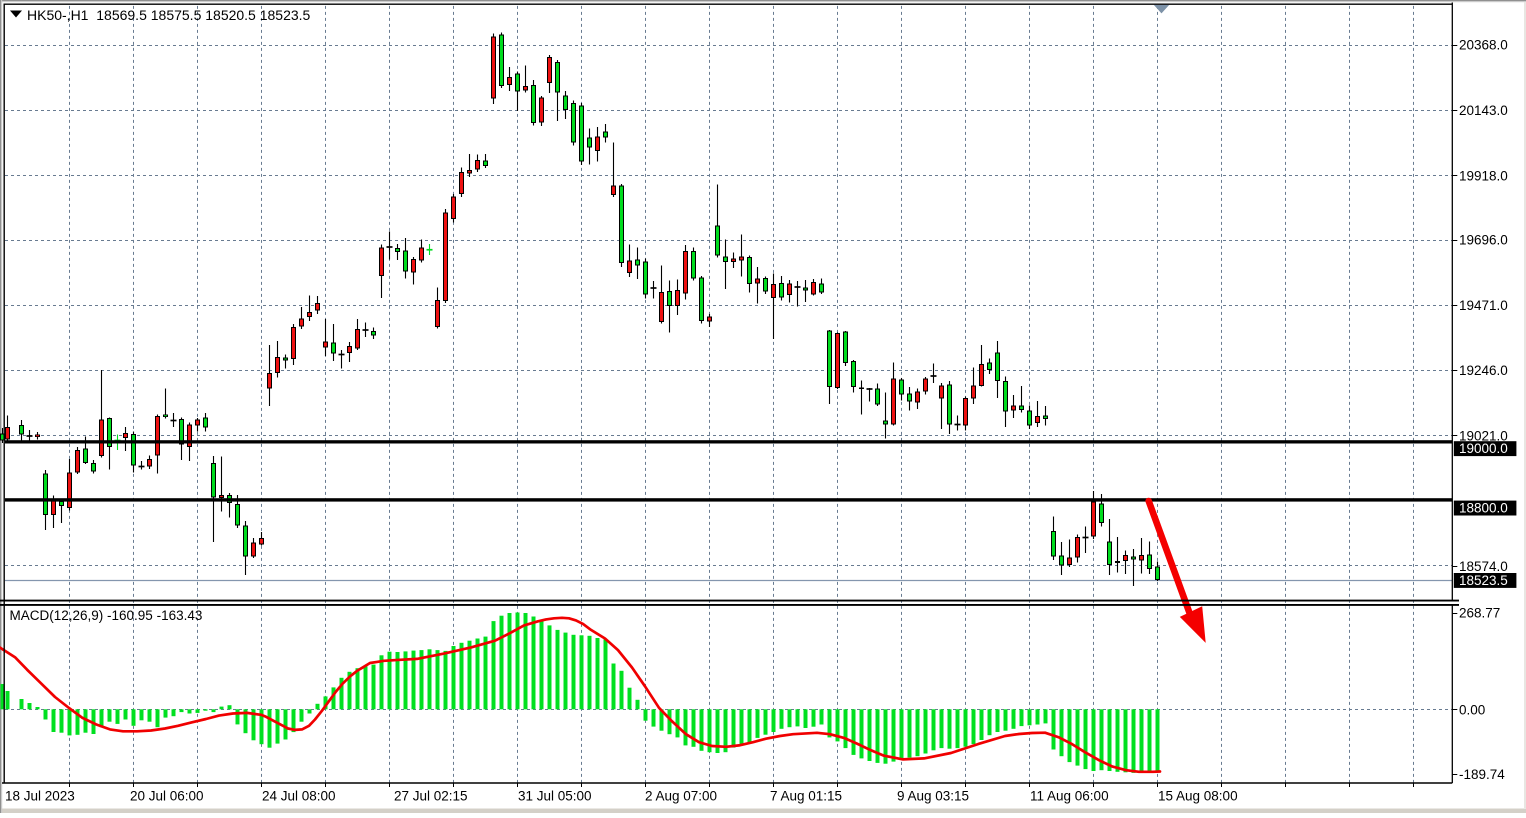 This screenshot has width=1526, height=818. What do you see at coordinates (1483, 240) in the screenshot?
I see `svg-text: 19696.0` at bounding box center [1483, 240].